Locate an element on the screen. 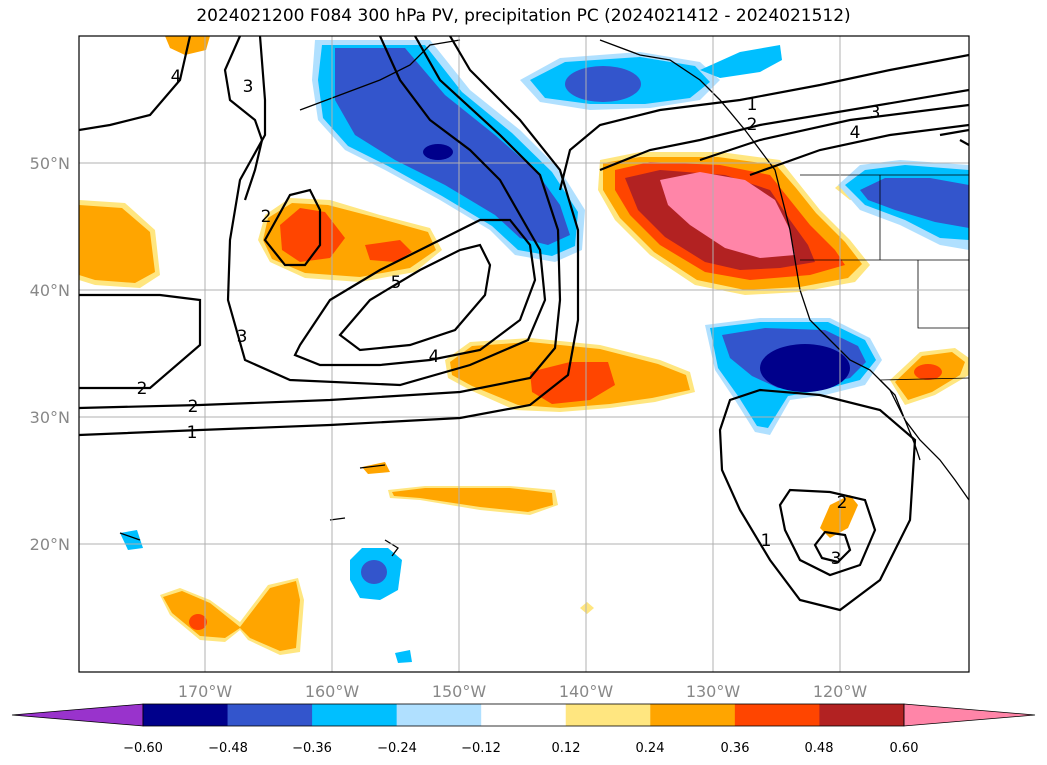 Image resolution: width=1047 pixels, height=765 pixels. lon-label: 160°W is located at coordinates (332, 691).